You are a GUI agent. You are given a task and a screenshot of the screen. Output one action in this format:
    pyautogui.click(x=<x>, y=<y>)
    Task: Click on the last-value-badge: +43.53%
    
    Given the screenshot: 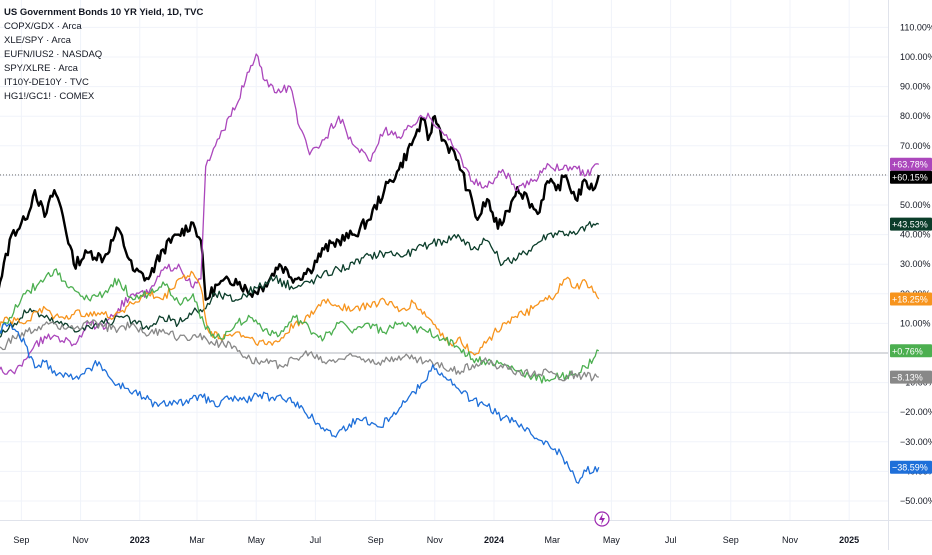 What is the action you would take?
    pyautogui.click(x=911, y=224)
    